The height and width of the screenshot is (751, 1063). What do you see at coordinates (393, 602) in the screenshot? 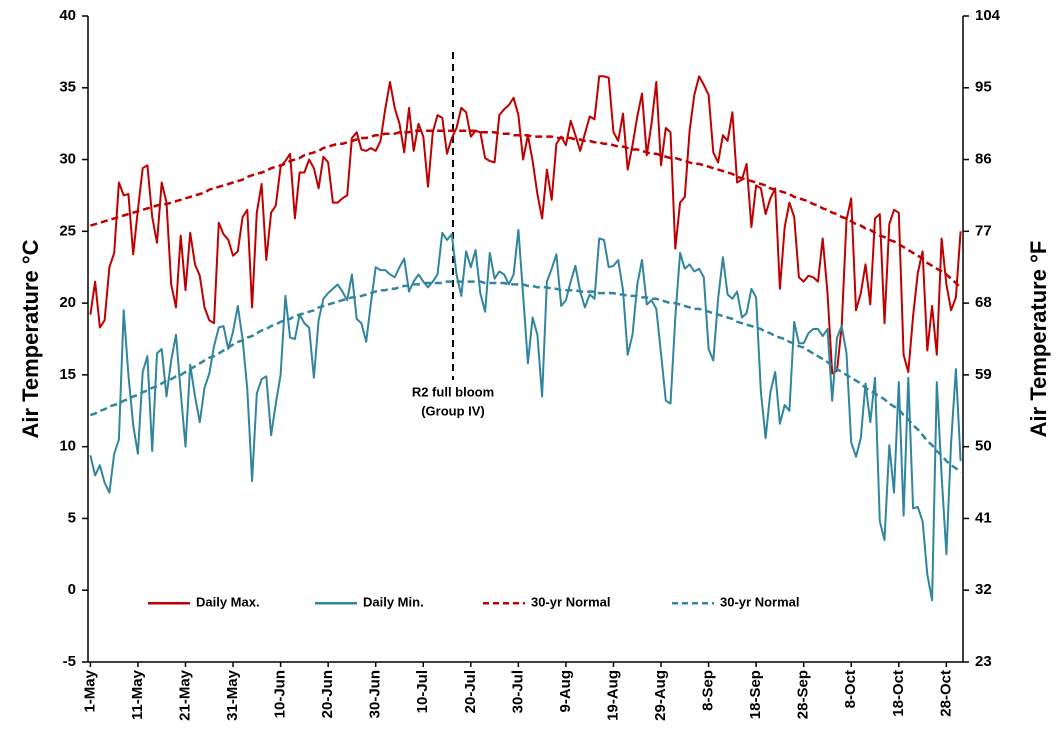
I see `legend-label: Daily Min.` at bounding box center [393, 602].